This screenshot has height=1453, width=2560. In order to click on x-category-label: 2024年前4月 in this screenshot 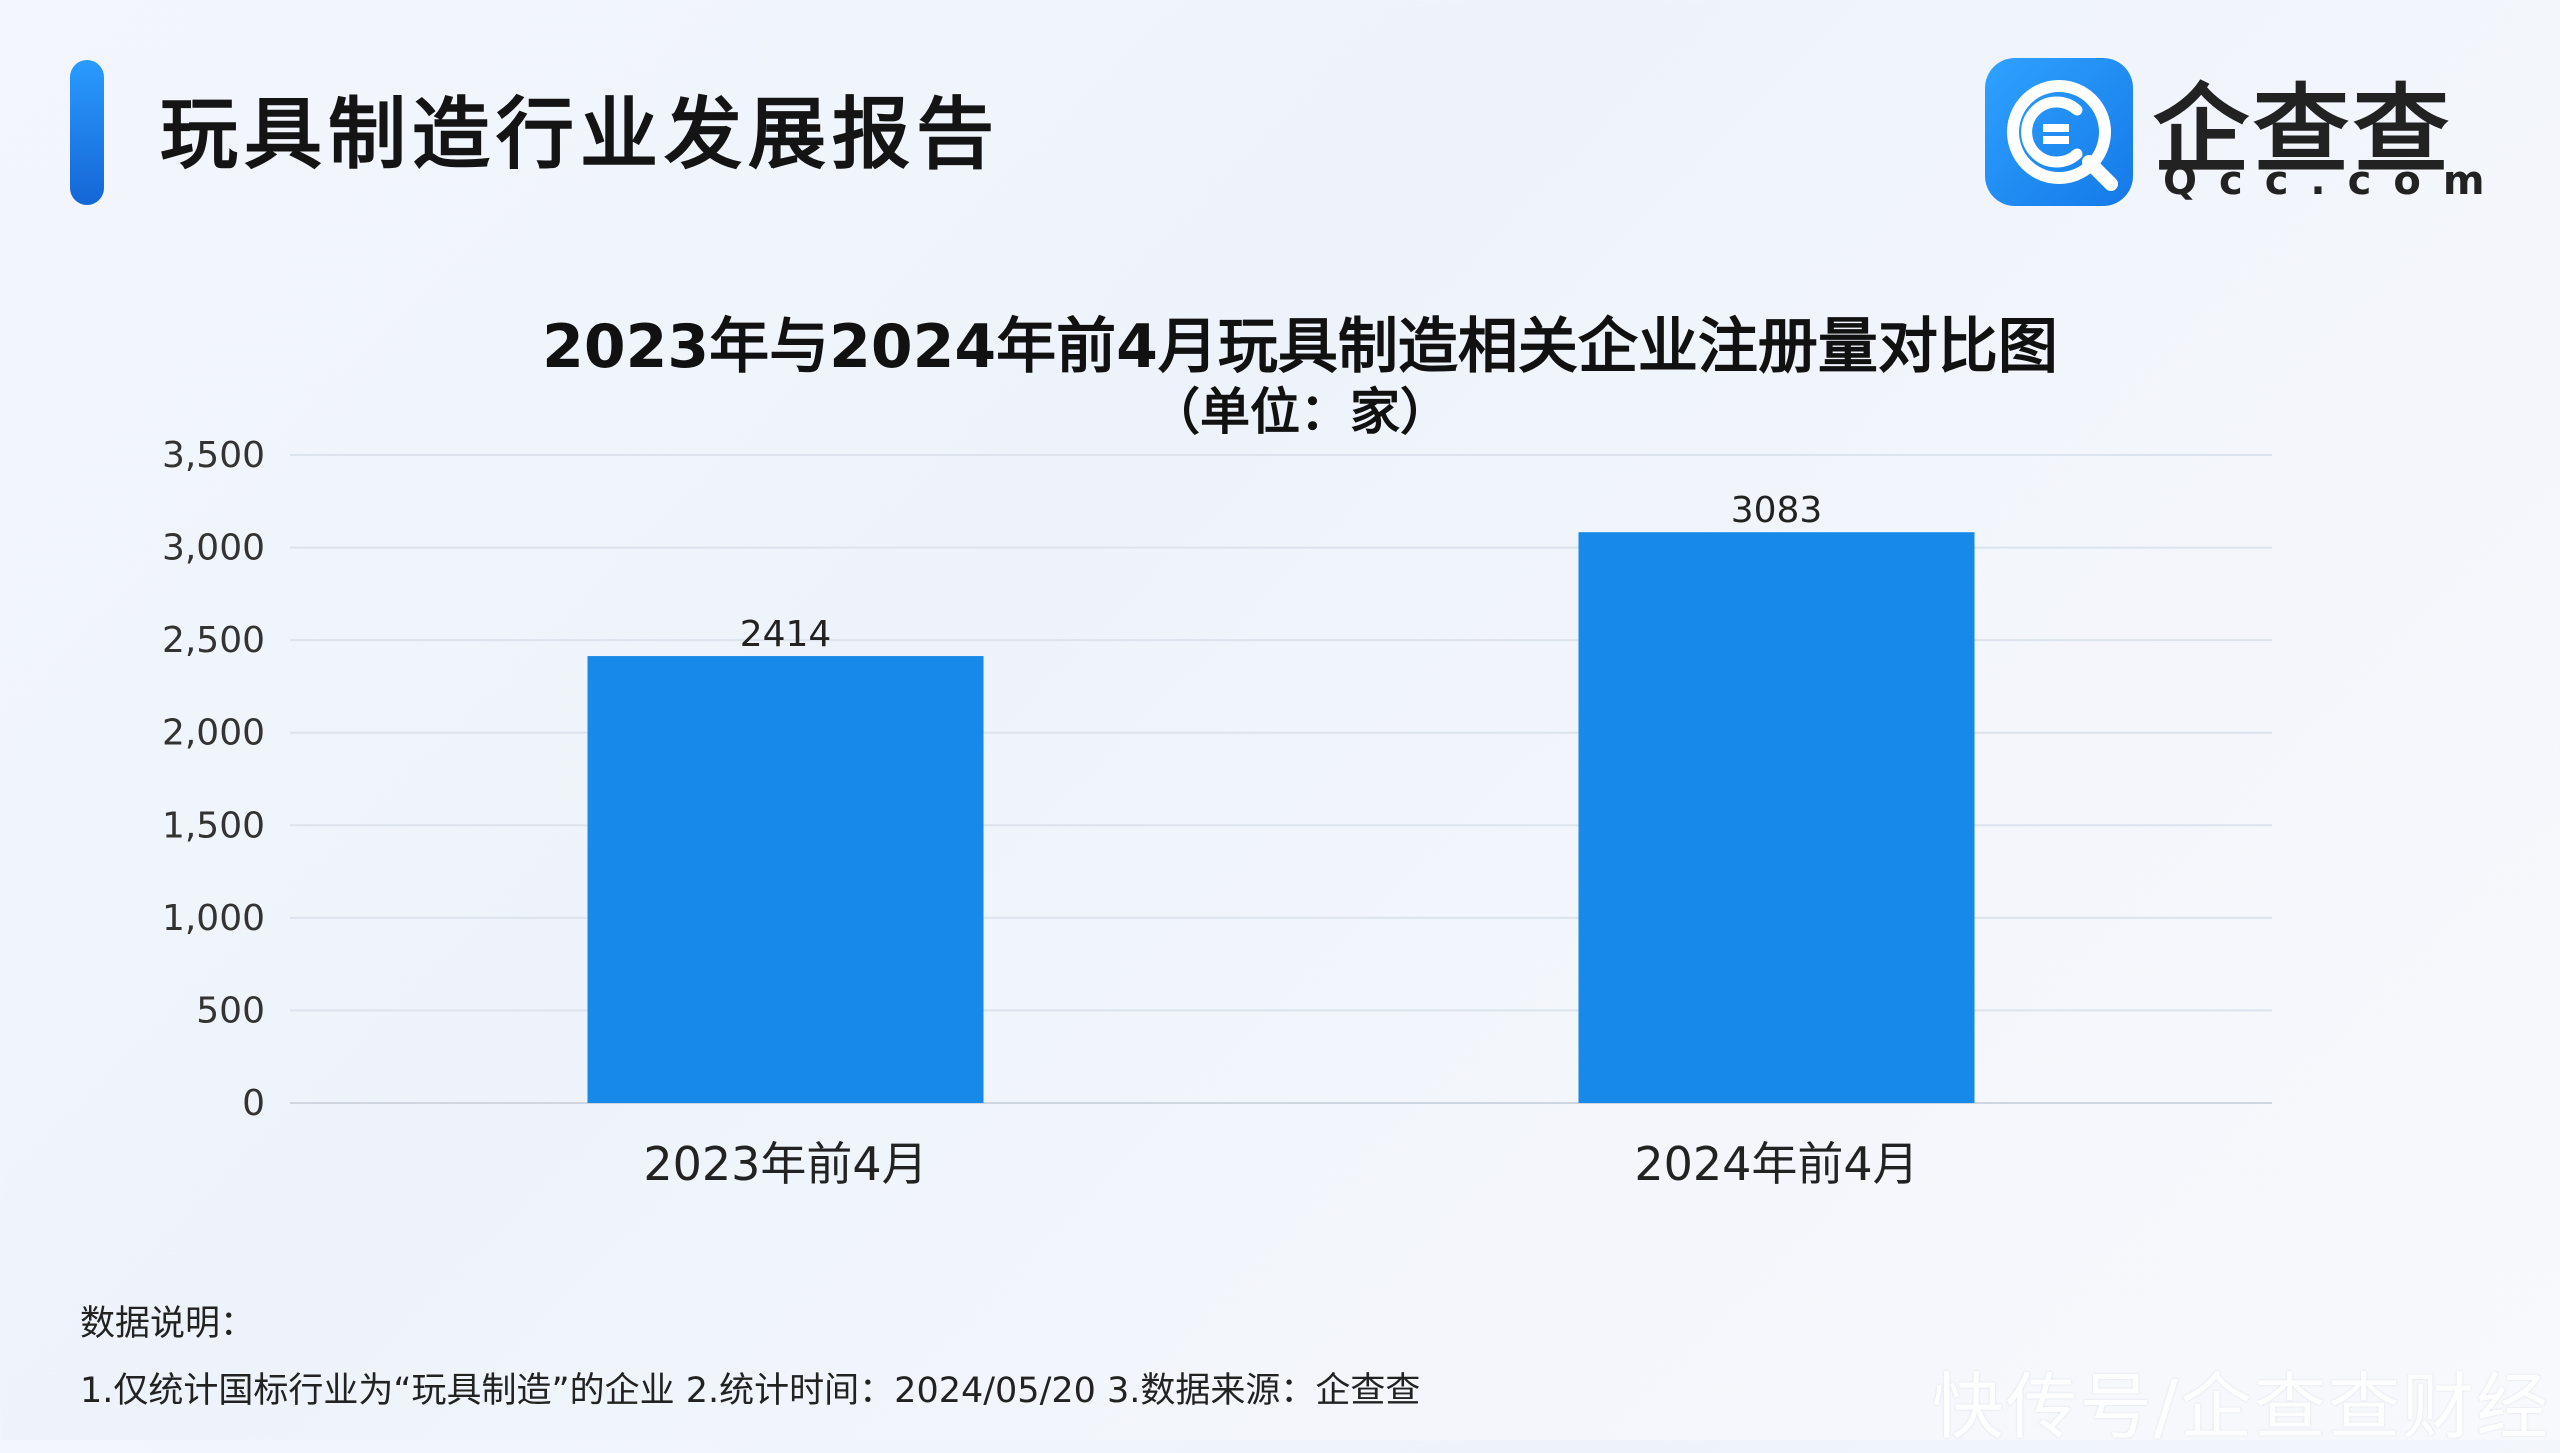, I will do `click(1776, 1164)`.